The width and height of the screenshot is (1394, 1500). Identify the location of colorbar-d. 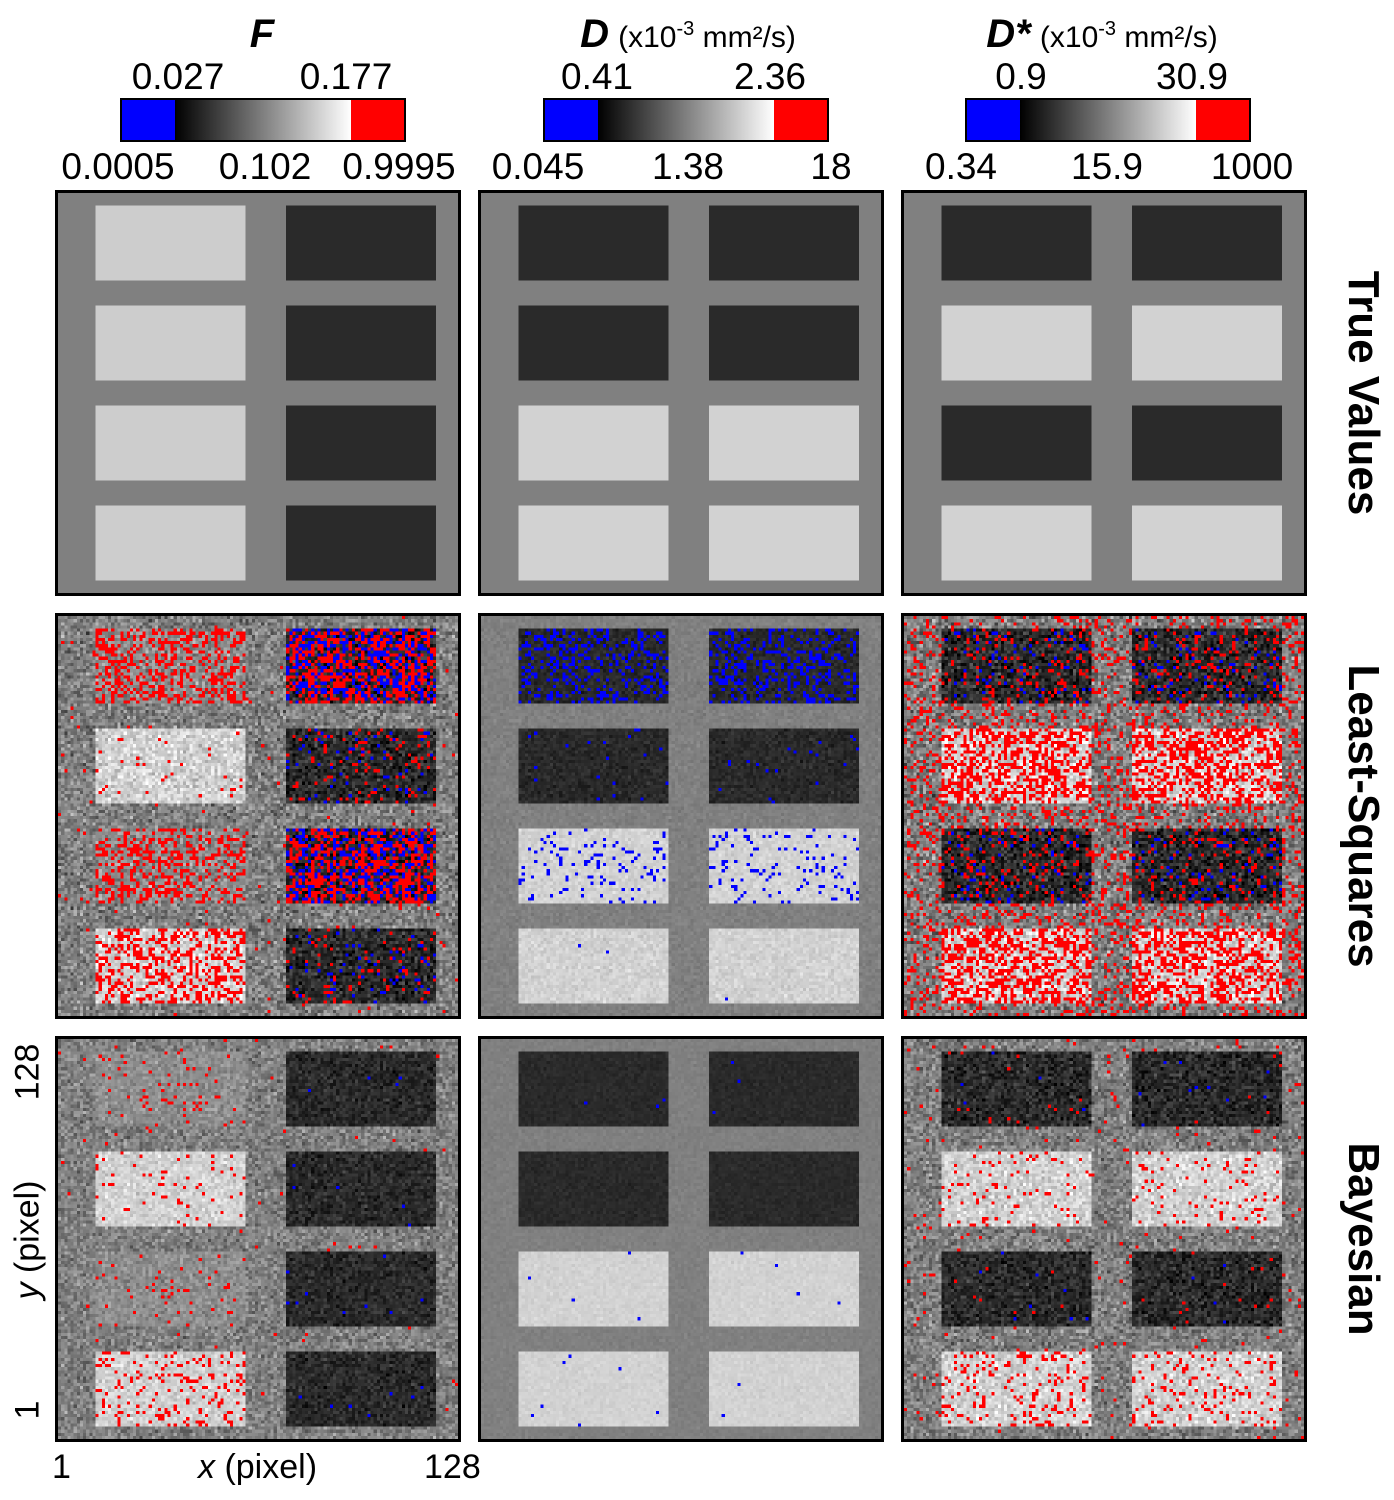
(686, 120).